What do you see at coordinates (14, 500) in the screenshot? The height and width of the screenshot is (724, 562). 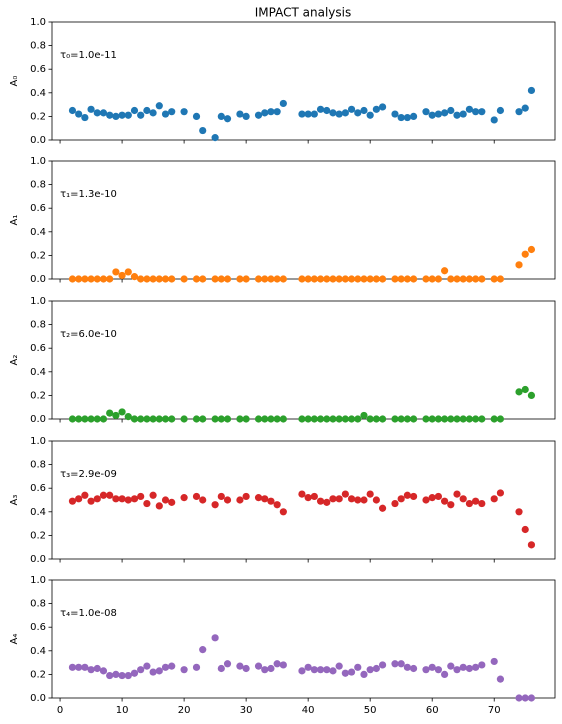 I see `y-axis-label: A₃` at bounding box center [14, 500].